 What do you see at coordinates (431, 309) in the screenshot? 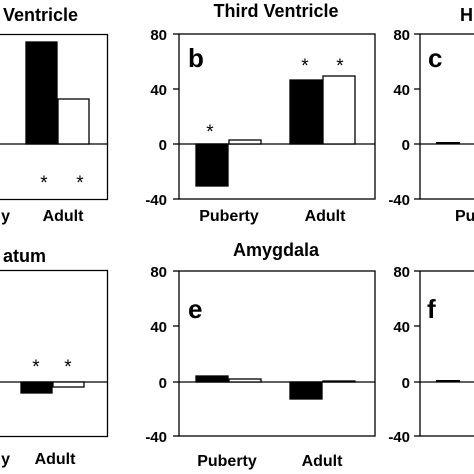
I see `panel-letter: f` at bounding box center [431, 309].